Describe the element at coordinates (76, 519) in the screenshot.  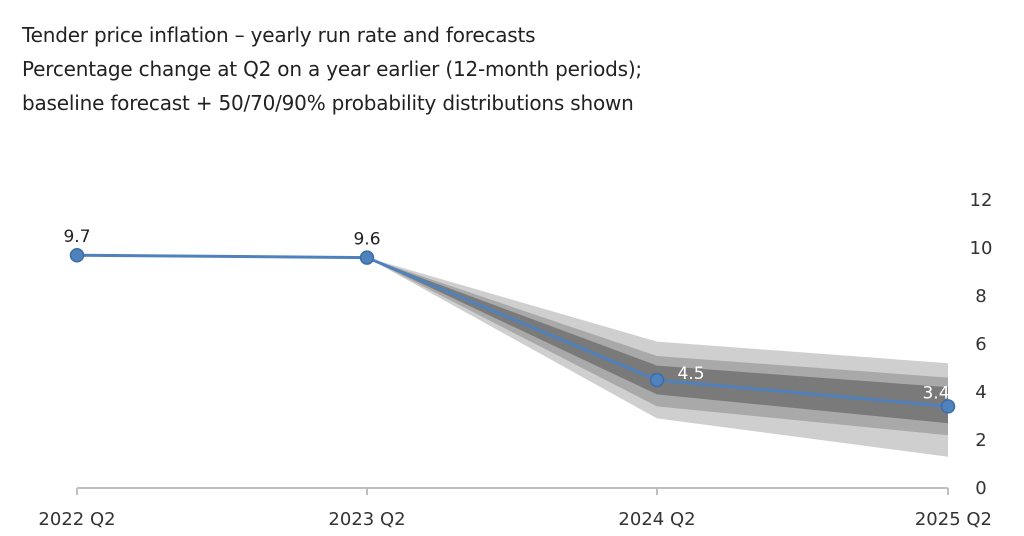
I see `x-tick-label: 2022 Q2` at that location.